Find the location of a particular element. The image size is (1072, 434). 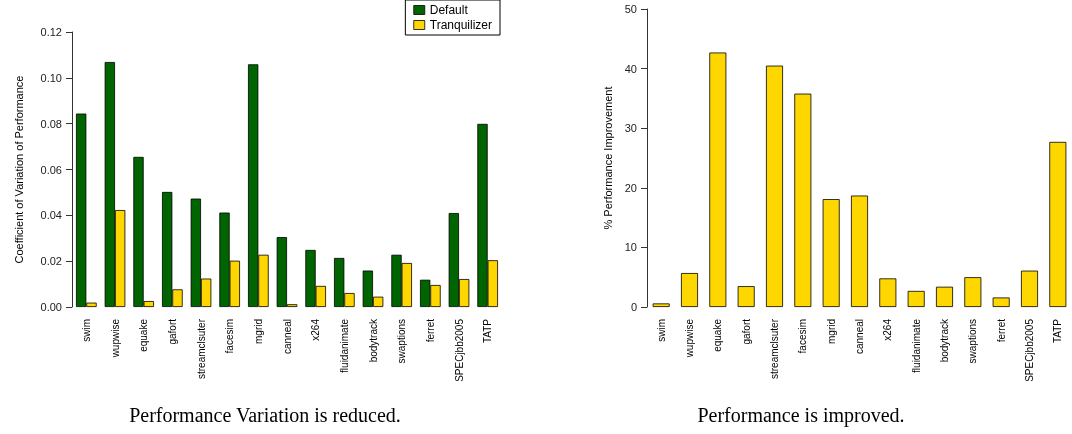

y-tick-label: 30 is located at coordinates (630, 128).